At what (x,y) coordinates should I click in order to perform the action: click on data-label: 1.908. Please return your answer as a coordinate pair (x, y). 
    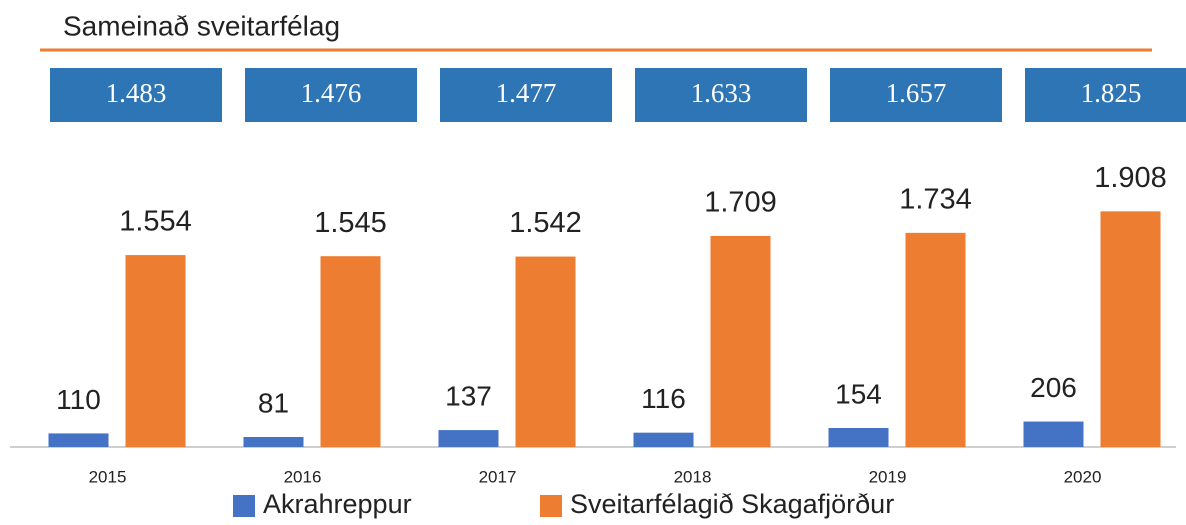
    Looking at the image, I should click on (1130, 178).